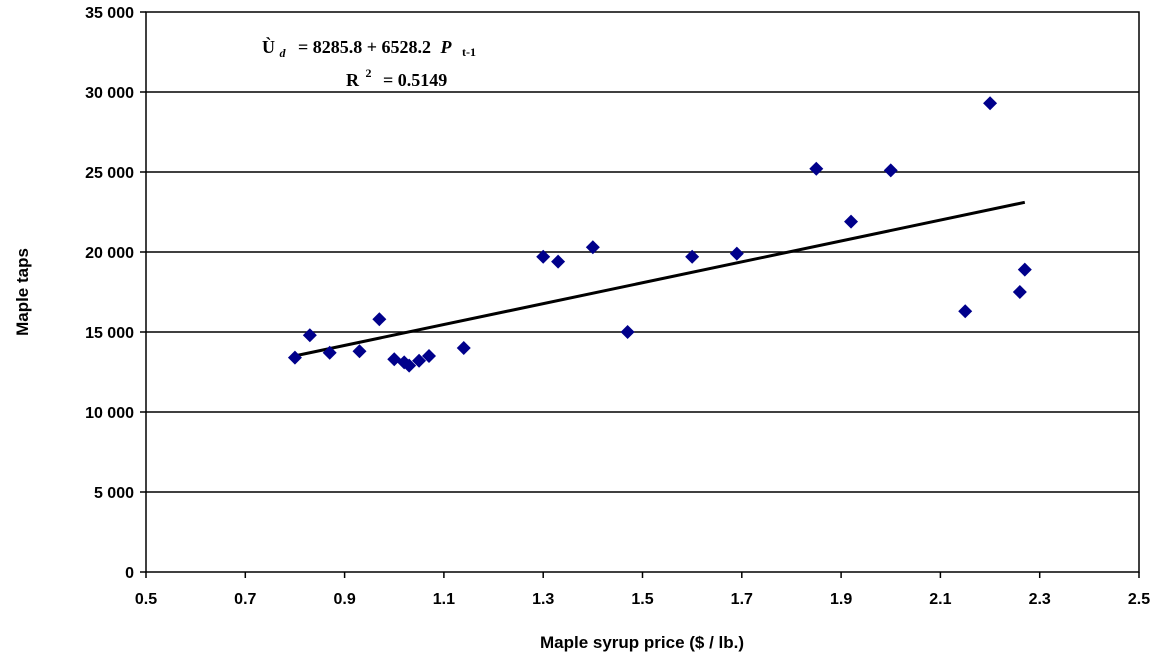 The image size is (1162, 658). Describe the element at coordinates (245, 599) in the screenshot. I see `x-tick-label: 0.7` at that location.